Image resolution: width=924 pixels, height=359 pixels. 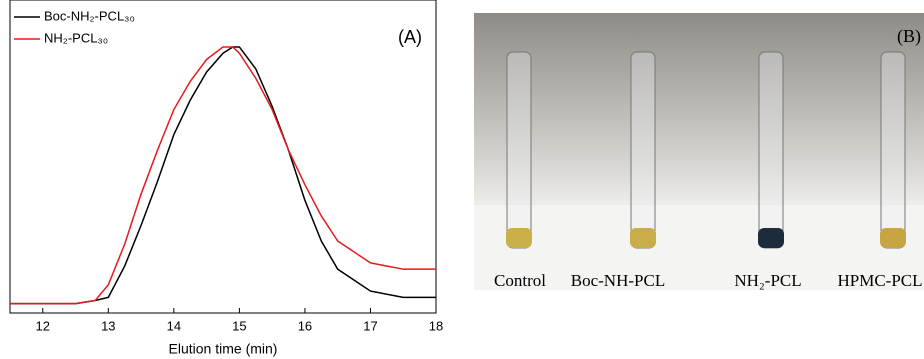 What do you see at coordinates (909, 36) in the screenshot?
I see `panel-label: (B)` at bounding box center [909, 36].